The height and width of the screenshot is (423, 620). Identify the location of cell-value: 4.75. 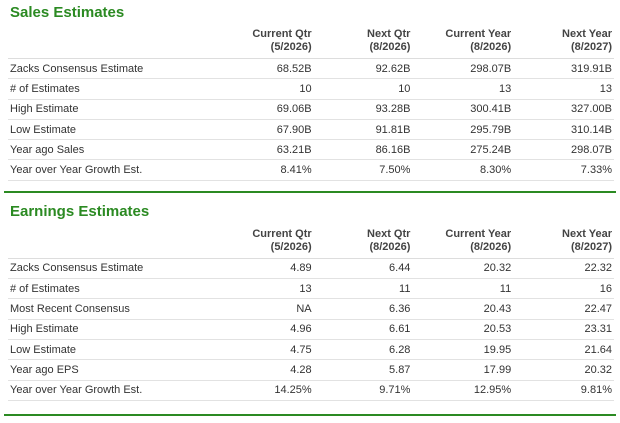
(264, 350).